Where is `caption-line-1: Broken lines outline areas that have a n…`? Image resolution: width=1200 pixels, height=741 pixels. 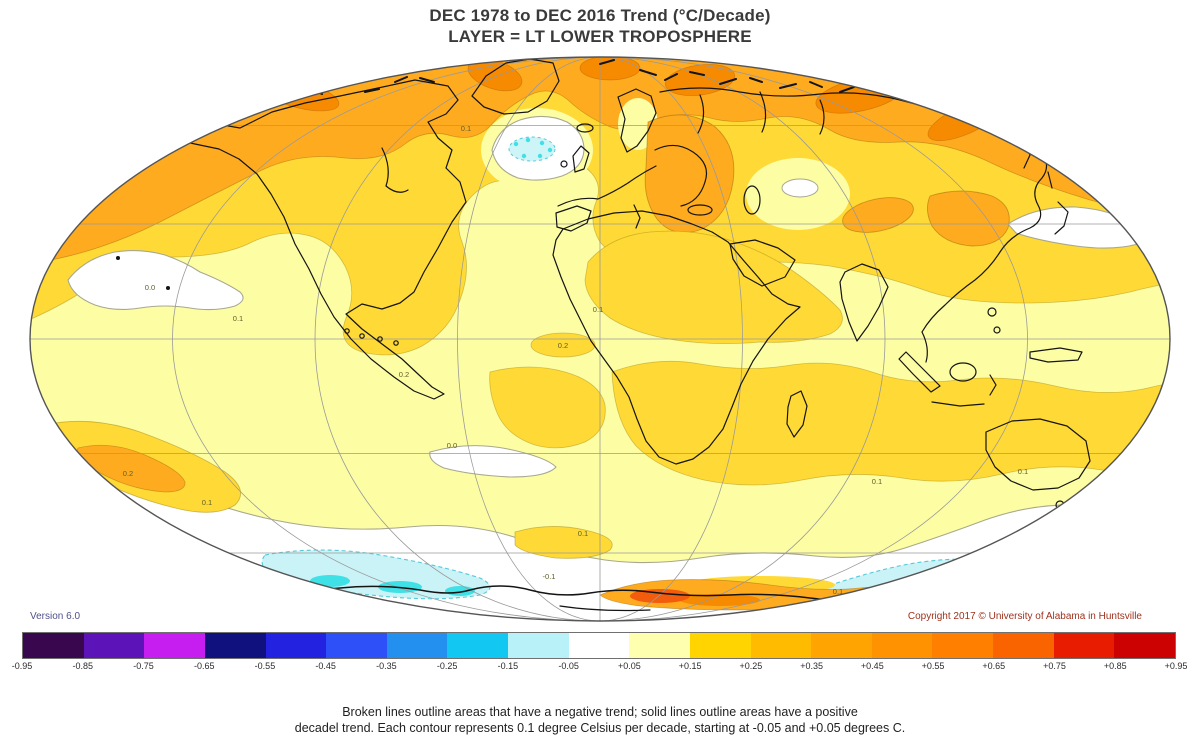
caption-line-1: Broken lines outline areas that have a n… is located at coordinates (600, 712).